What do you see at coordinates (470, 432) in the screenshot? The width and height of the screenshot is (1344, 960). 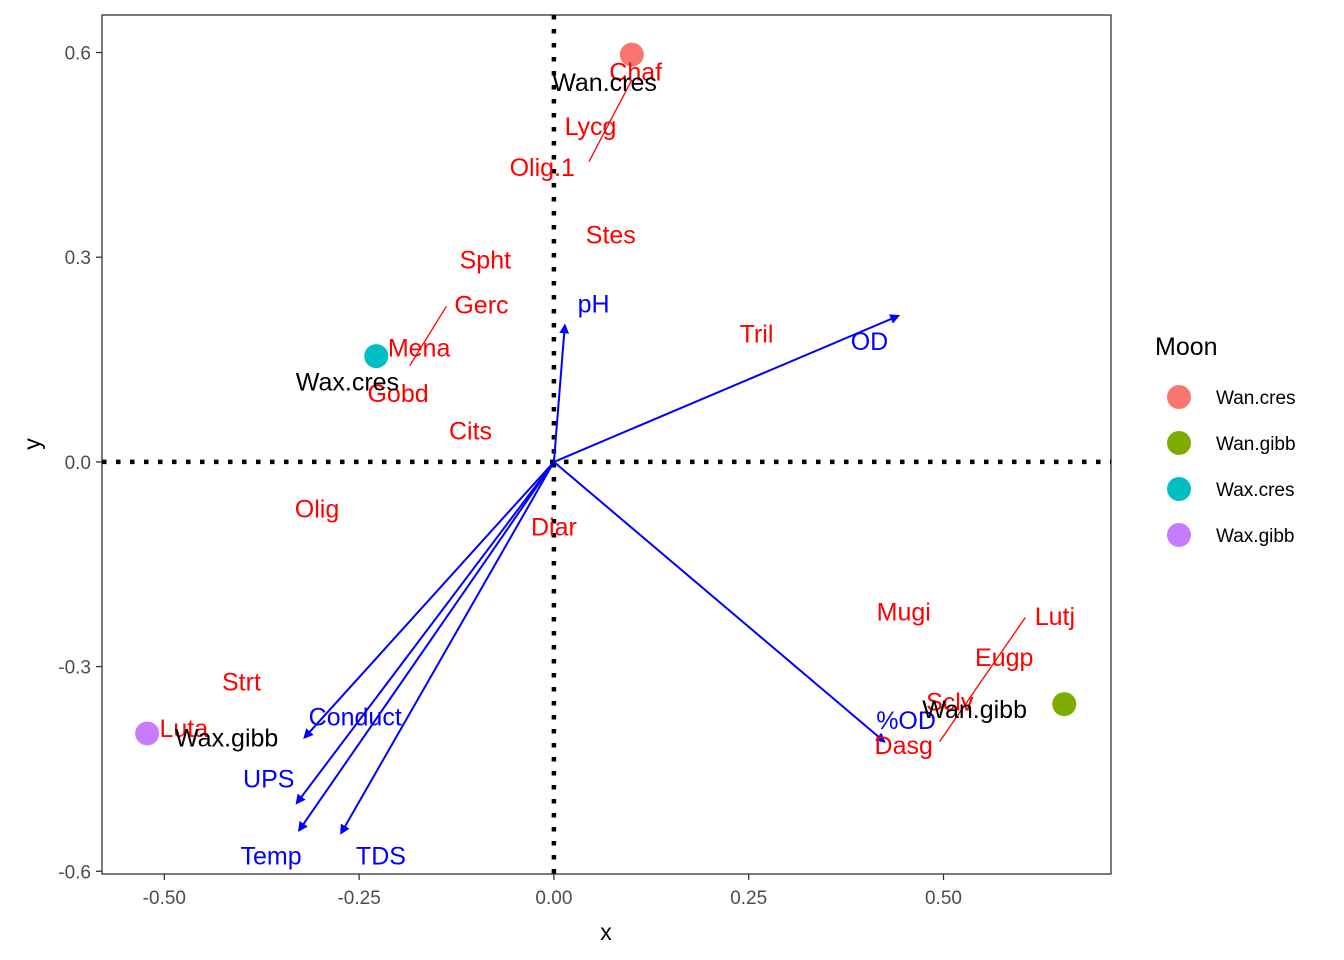 I see `species-label: Cits` at bounding box center [470, 432].